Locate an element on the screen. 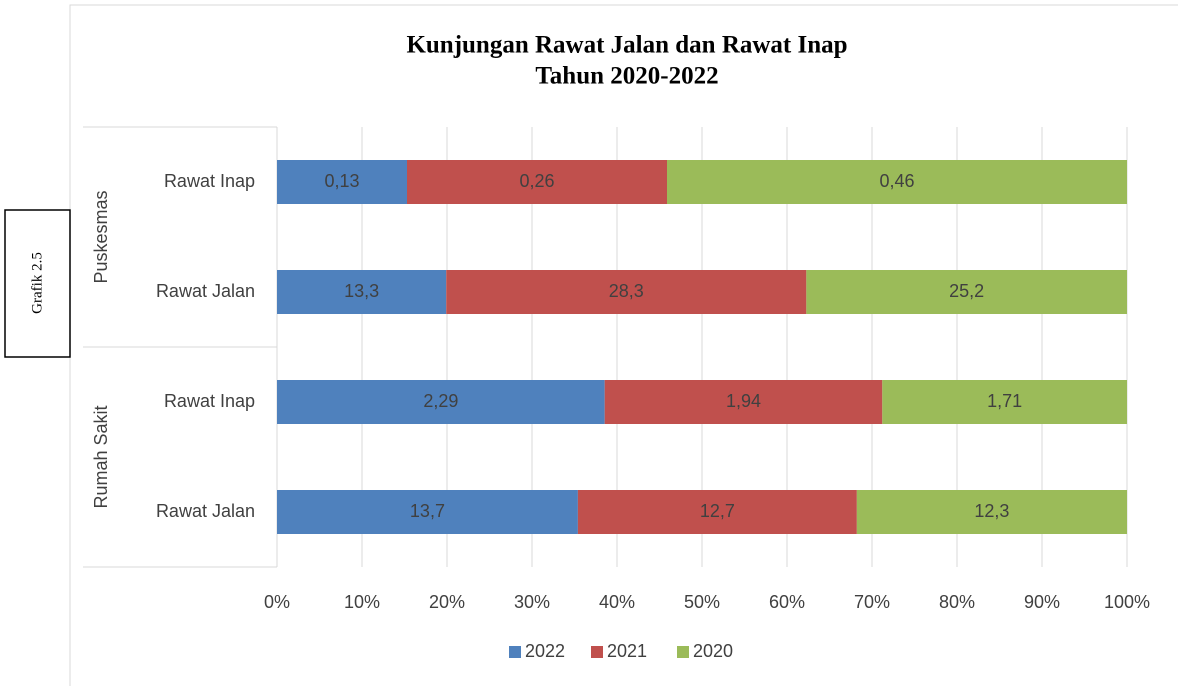 This screenshot has width=1178, height=686. data-label: 25,2 is located at coordinates (966, 291).